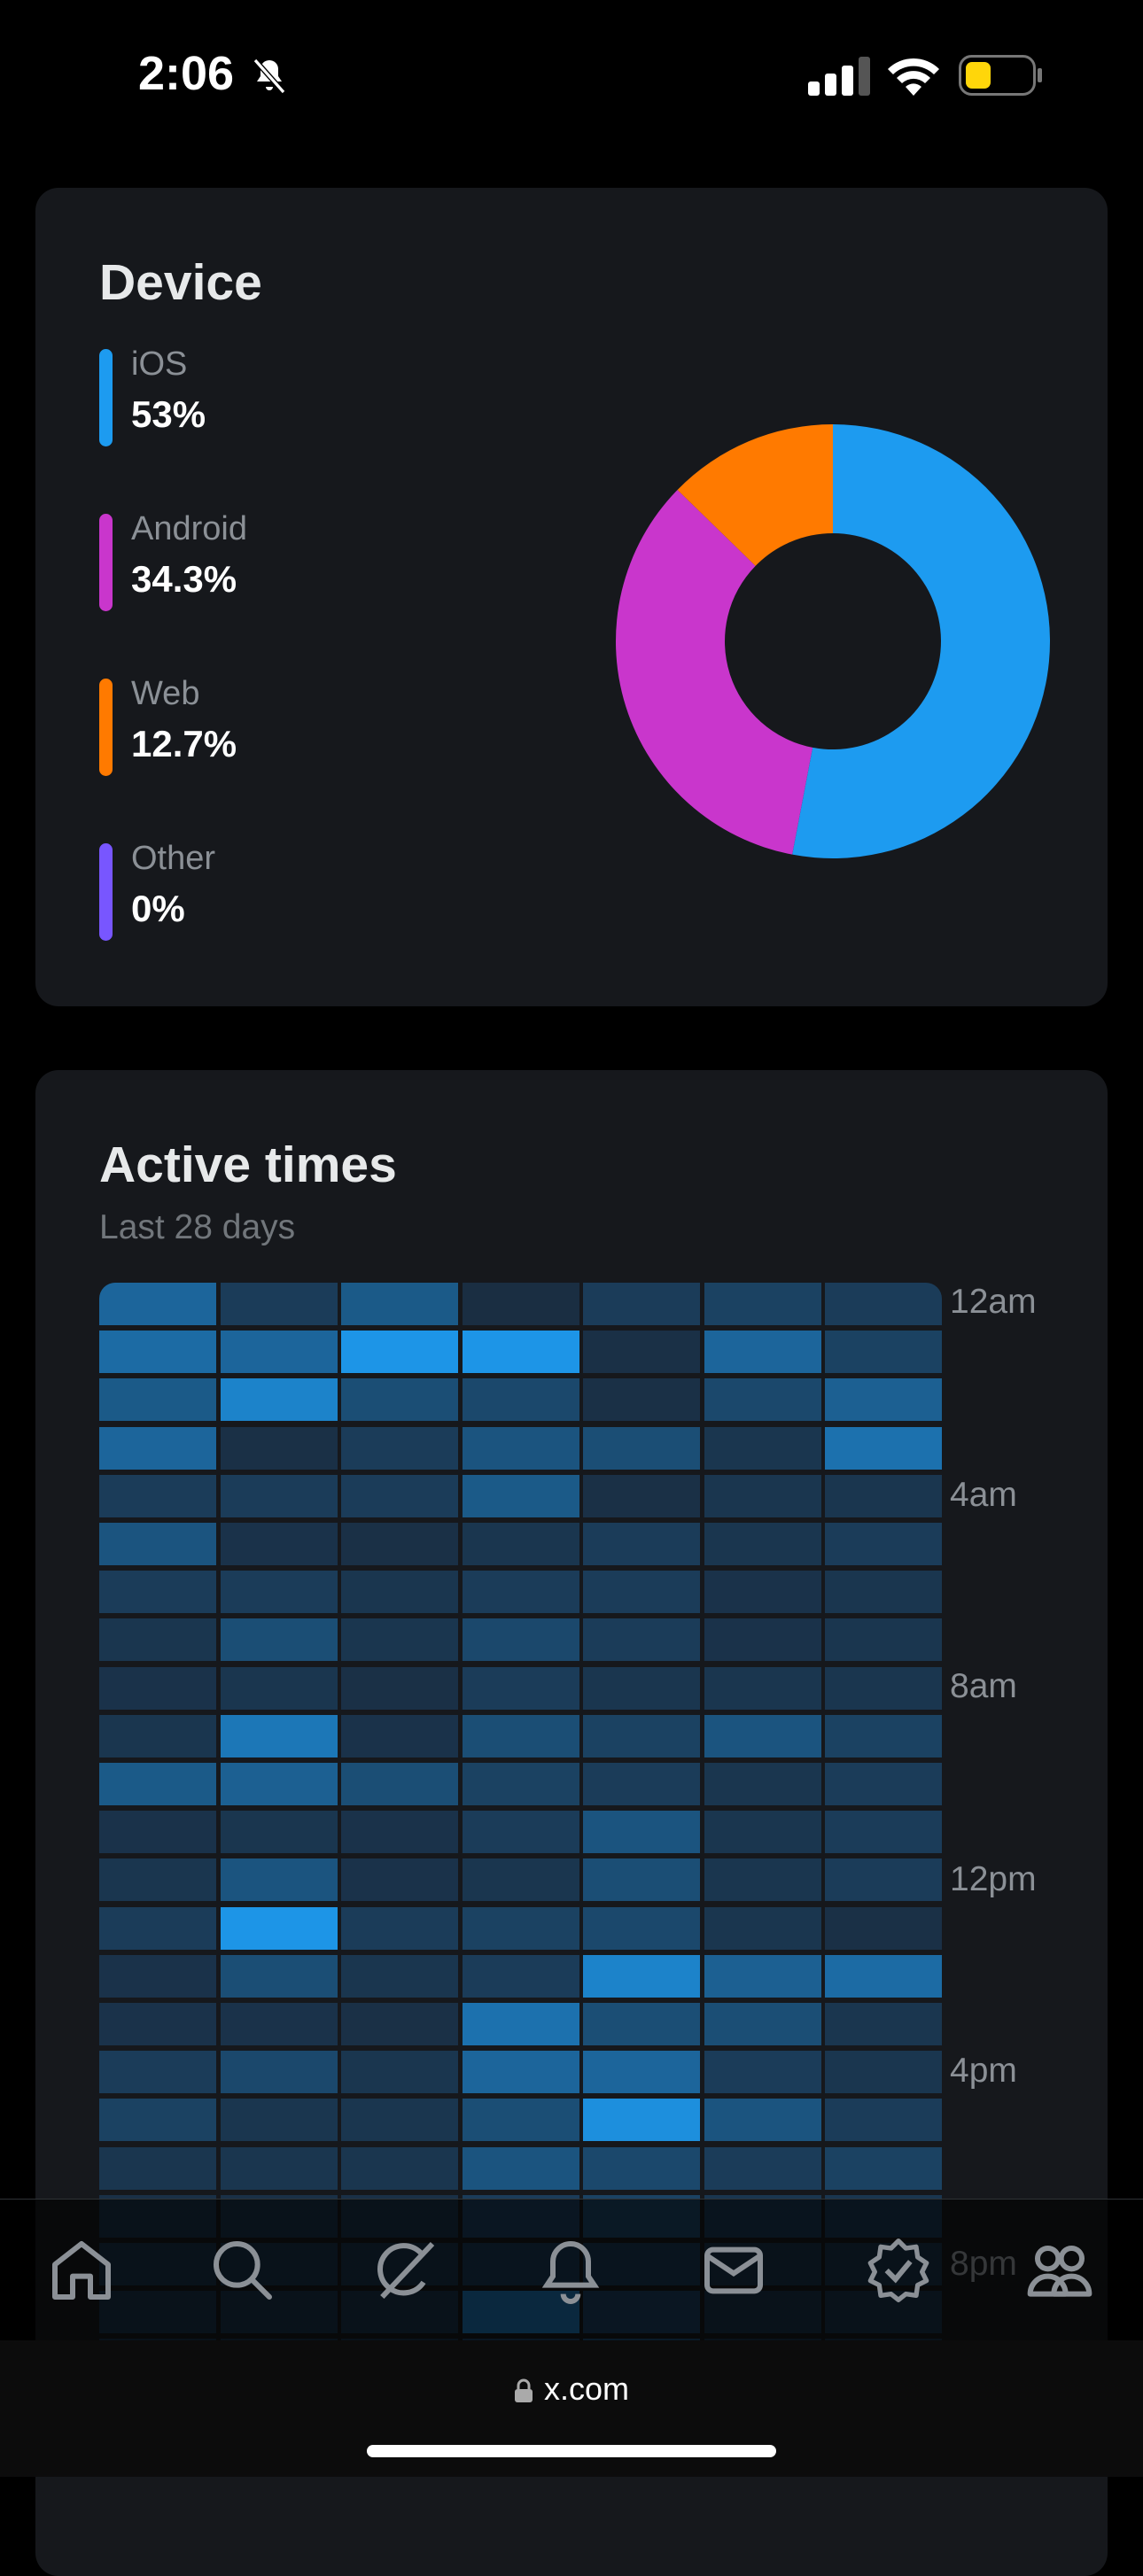  Describe the element at coordinates (571, 2389) in the screenshot. I see `url-display: x.com` at that location.